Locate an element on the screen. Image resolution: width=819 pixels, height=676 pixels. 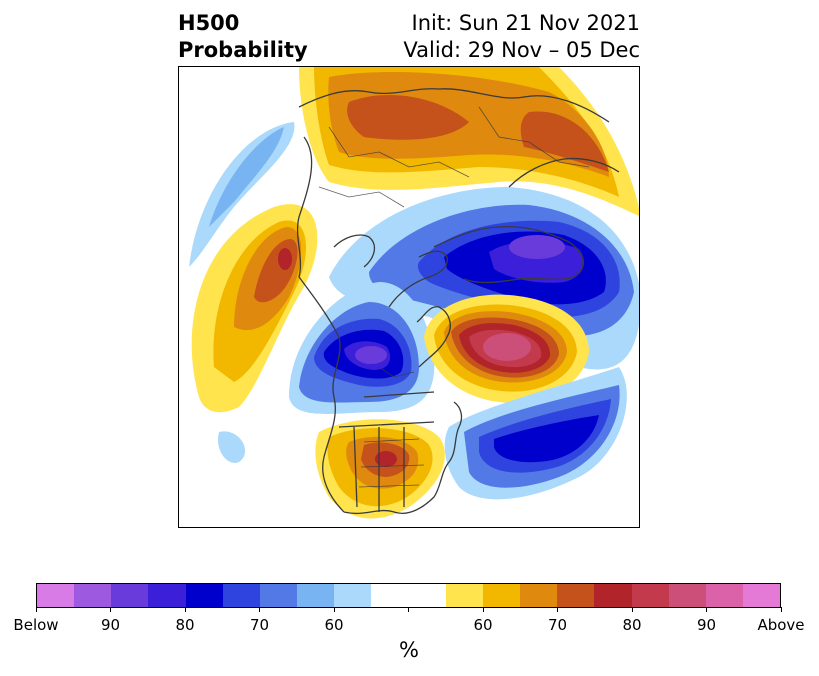
colorbar is located at coordinates (408, 595).